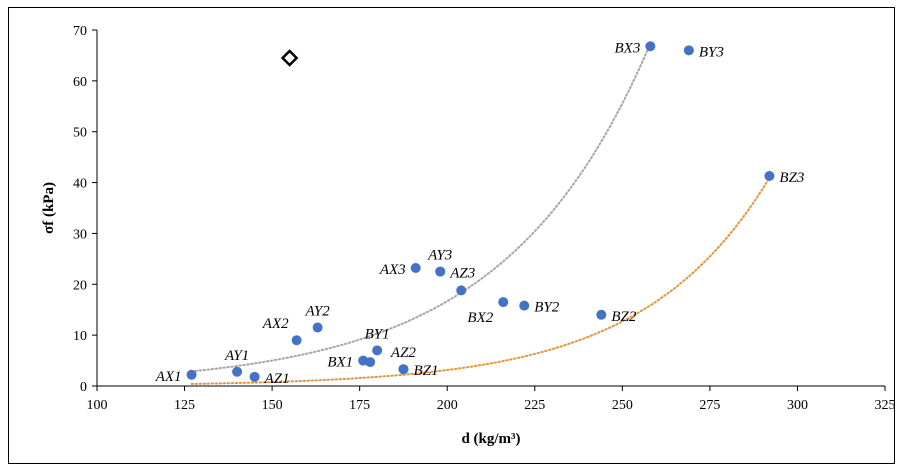 This screenshot has height=469, width=907. Describe the element at coordinates (80, 184) in the screenshot. I see `y-tick-label: 40` at that location.